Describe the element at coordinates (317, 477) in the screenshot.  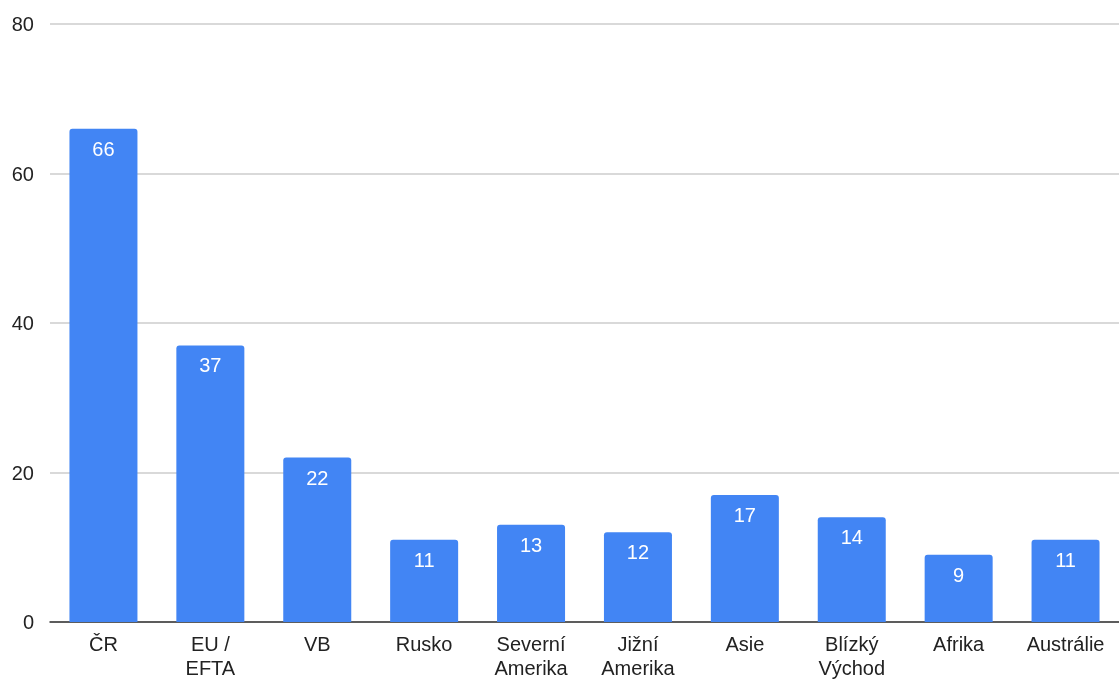
I see `data-label: 22` at that location.